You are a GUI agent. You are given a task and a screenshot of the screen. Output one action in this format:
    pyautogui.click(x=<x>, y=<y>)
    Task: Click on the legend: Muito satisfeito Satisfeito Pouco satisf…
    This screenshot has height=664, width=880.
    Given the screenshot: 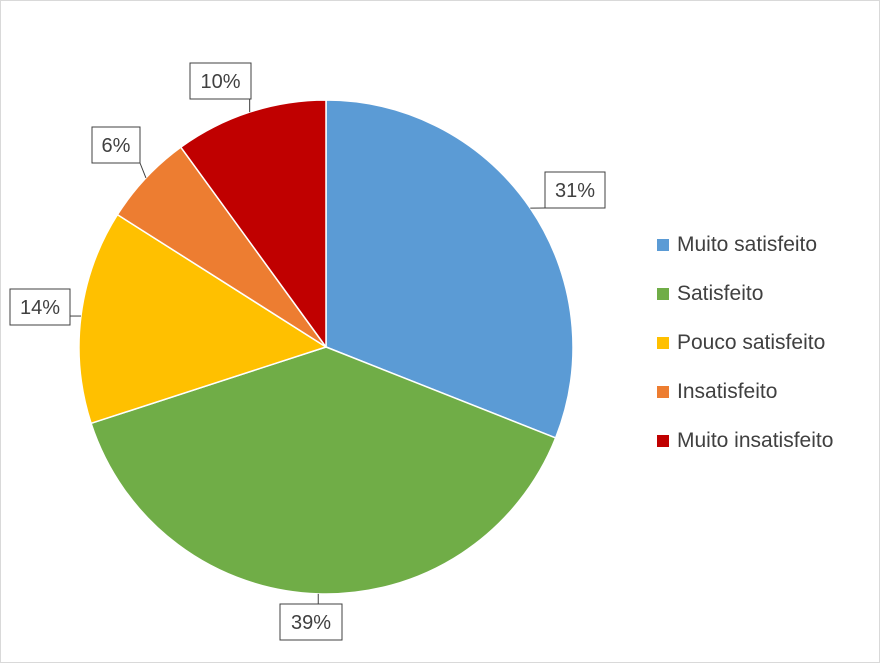 What is the action you would take?
    pyautogui.click(x=745, y=355)
    